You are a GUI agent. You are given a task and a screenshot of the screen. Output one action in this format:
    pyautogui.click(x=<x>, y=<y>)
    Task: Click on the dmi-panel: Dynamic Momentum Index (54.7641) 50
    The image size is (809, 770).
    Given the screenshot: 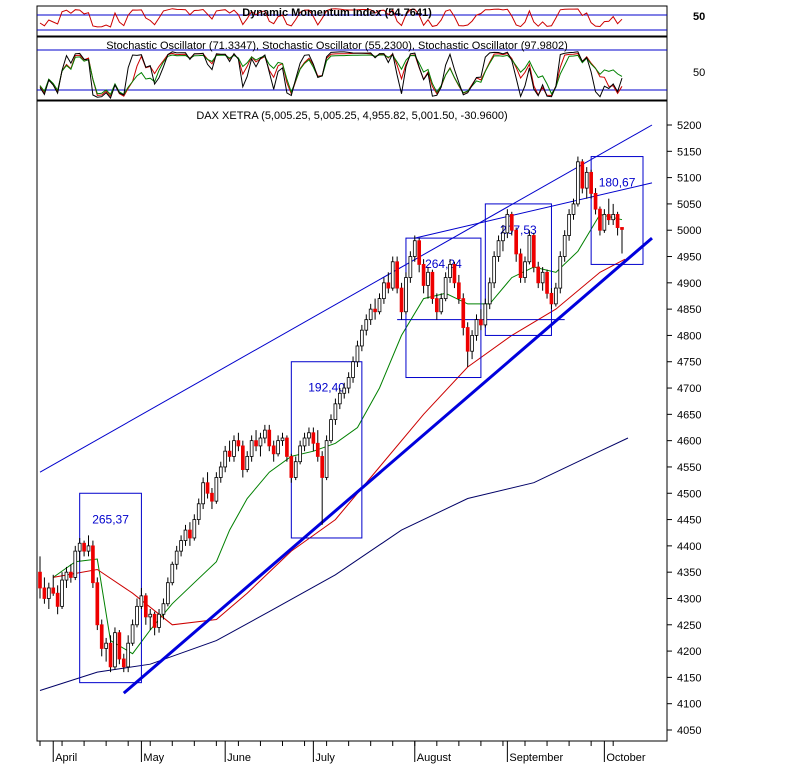 What is the action you would take?
    pyautogui.click(x=370, y=21)
    